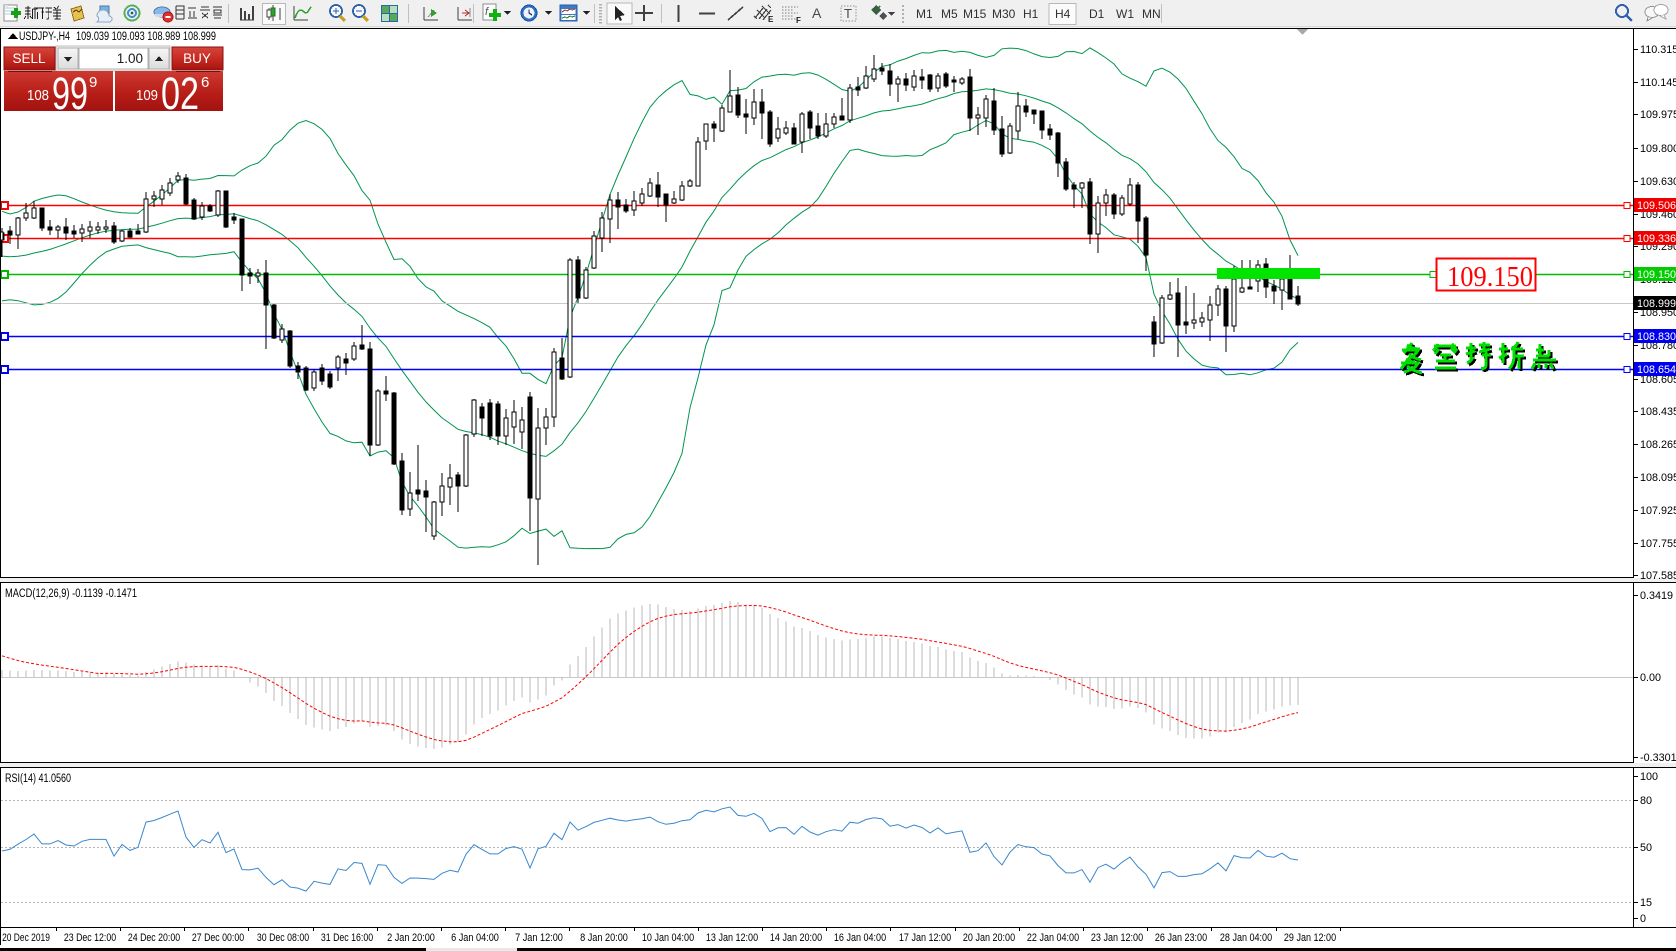 The width and height of the screenshot is (1676, 951). Describe the element at coordinates (798, 20) in the screenshot. I see `svg-text: F` at that location.